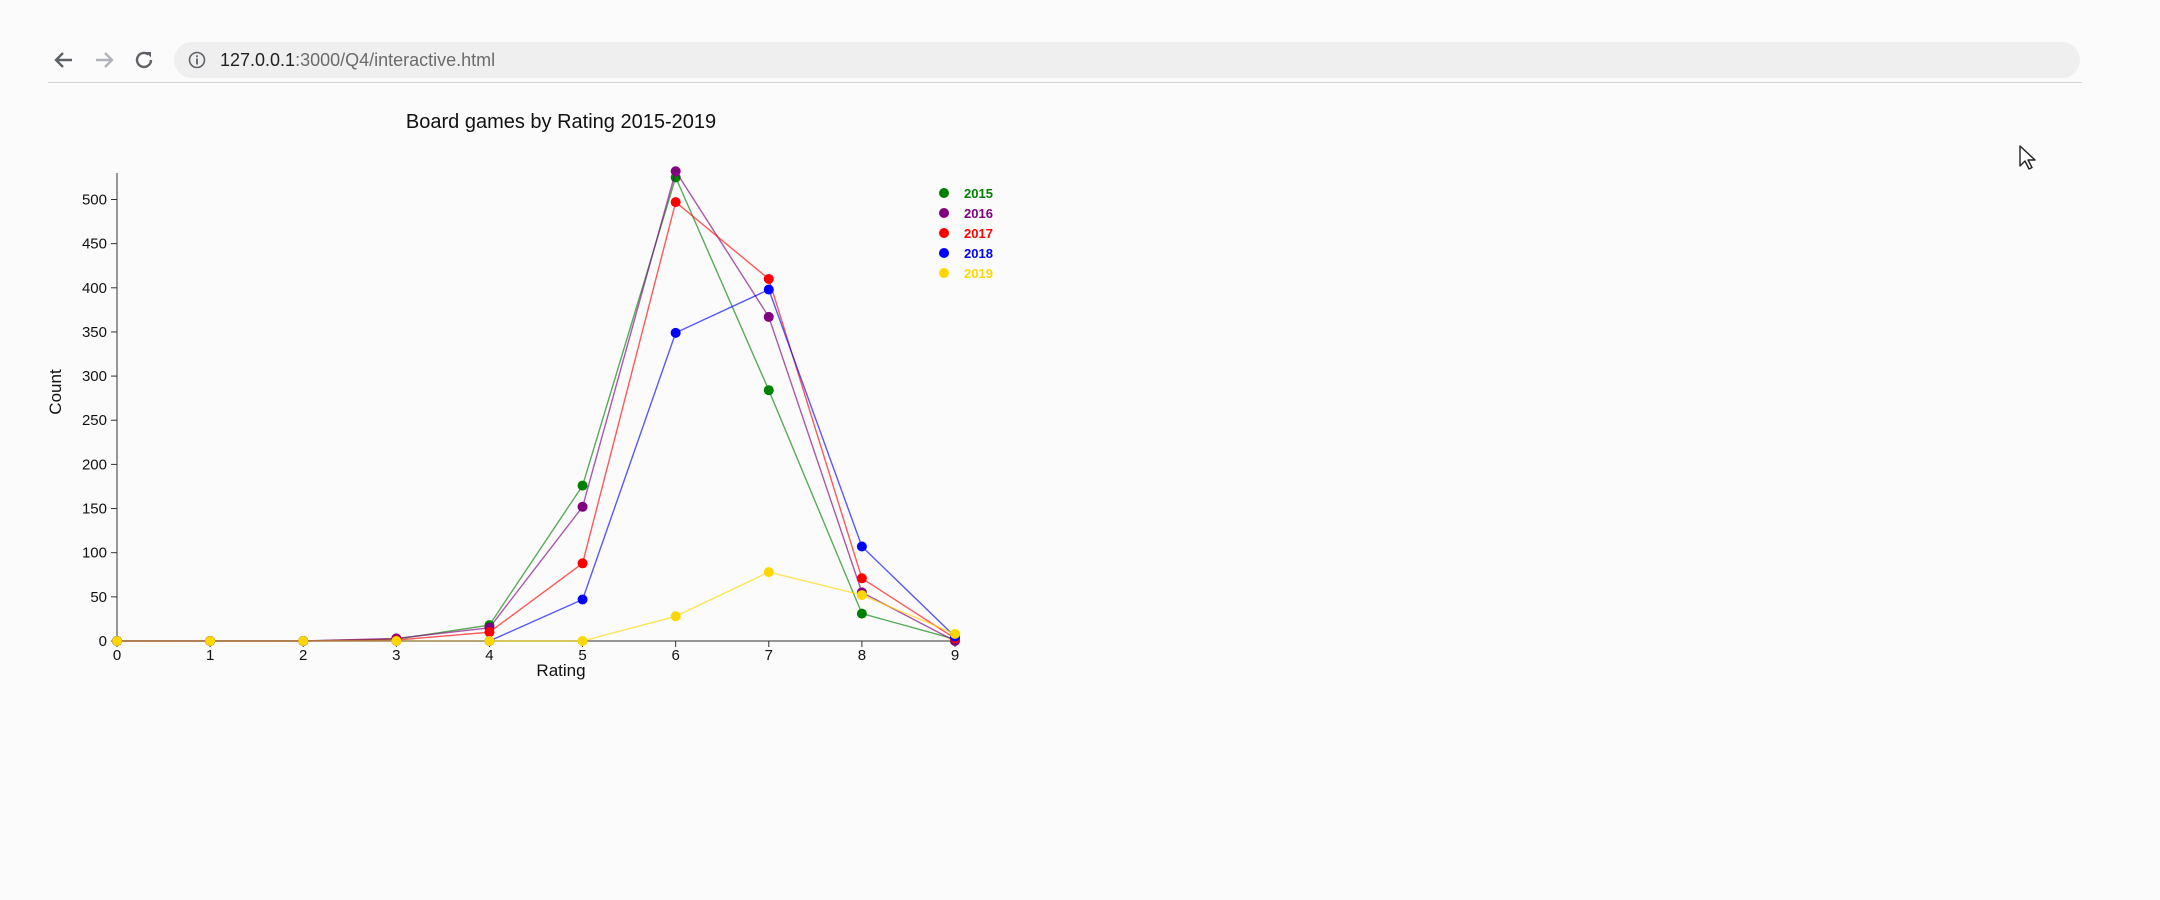 This screenshot has width=2160, height=900. I want to click on mouse-cursor-icon, so click(2027, 157).